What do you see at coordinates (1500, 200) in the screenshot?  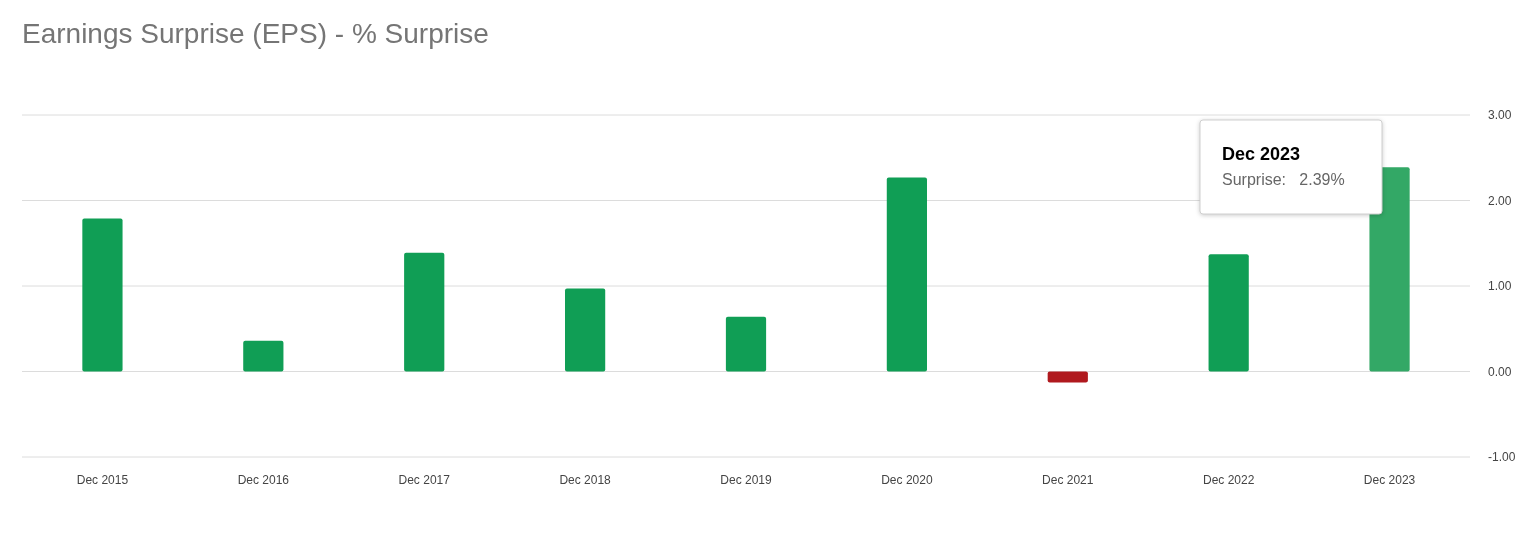 I see `y-tick-label: 2.00` at bounding box center [1500, 200].